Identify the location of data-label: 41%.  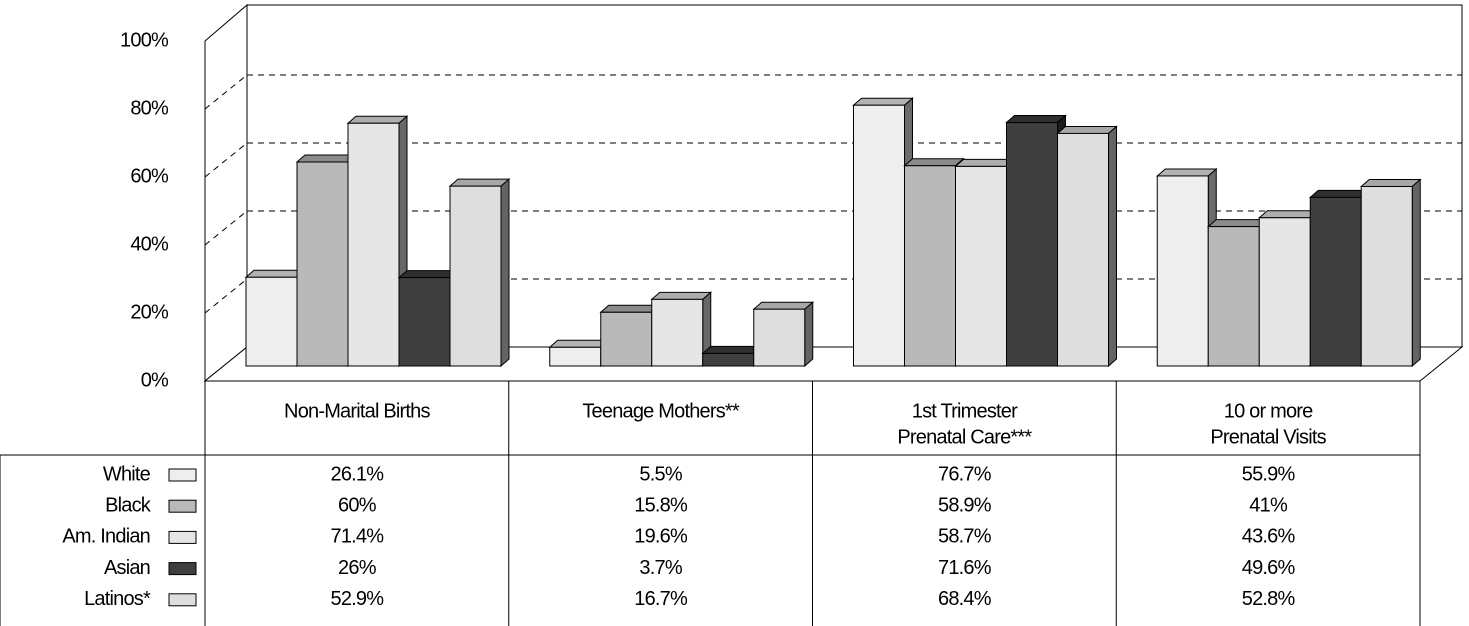
(1268, 505).